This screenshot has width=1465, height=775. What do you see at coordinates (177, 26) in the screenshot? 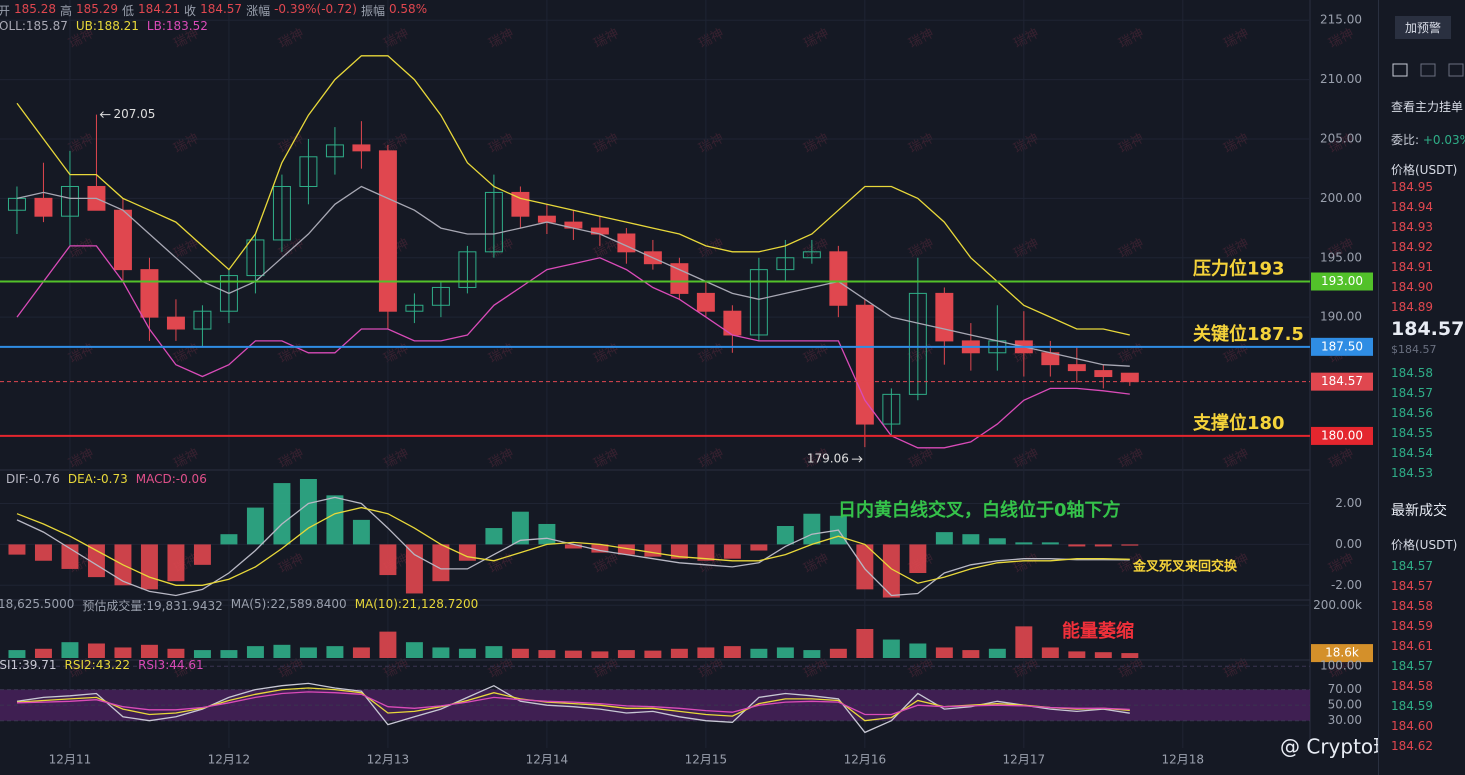
I see `legend-item: LB:183.52` at bounding box center [177, 26].